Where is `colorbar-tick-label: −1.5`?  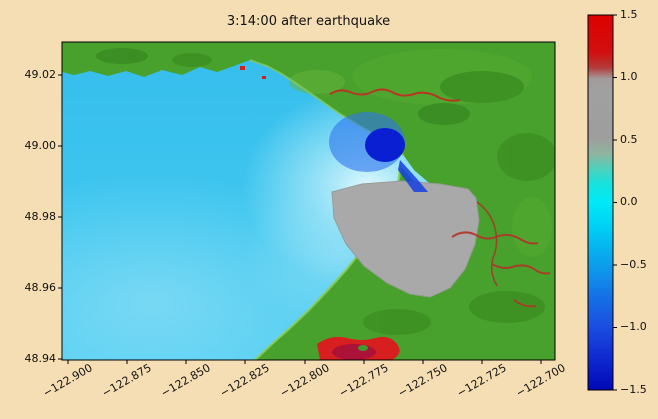
colorbar-tick-label: −1.5 is located at coordinates (633, 389).